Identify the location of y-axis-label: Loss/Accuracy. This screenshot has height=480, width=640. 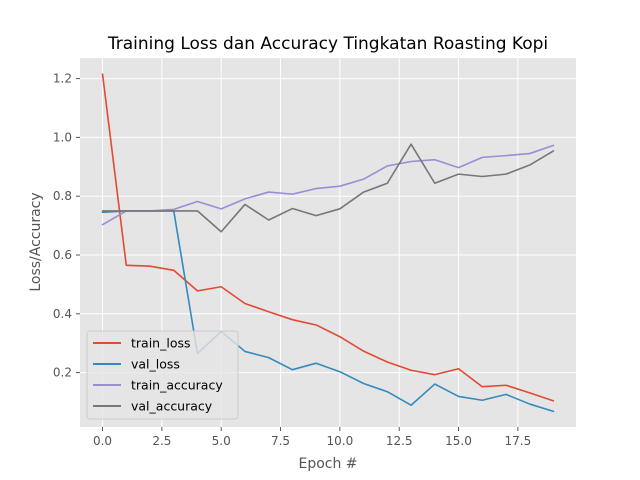
(36, 241).